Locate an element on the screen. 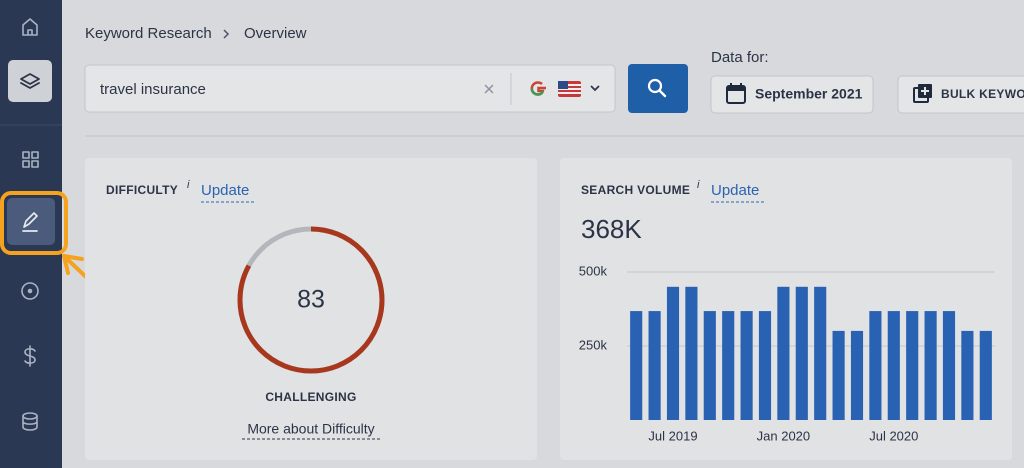  highlight-frame is located at coordinates (34, 223).